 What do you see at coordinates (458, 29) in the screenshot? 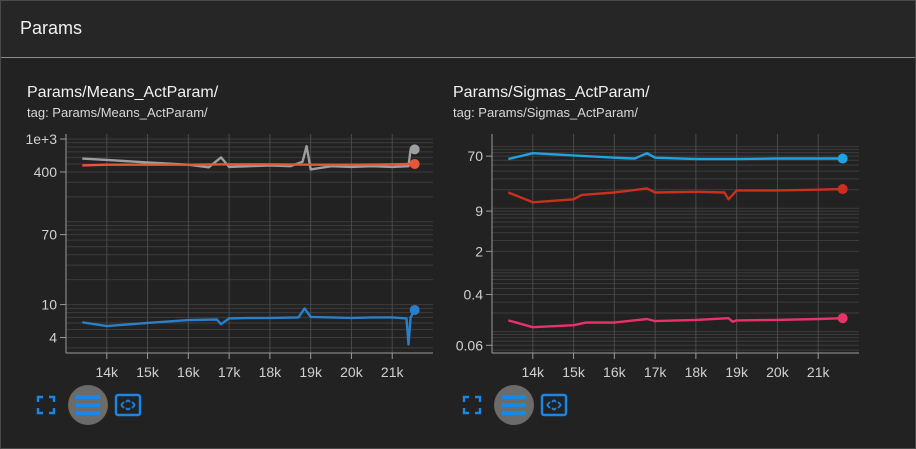
I see `section-header: Params` at bounding box center [458, 29].